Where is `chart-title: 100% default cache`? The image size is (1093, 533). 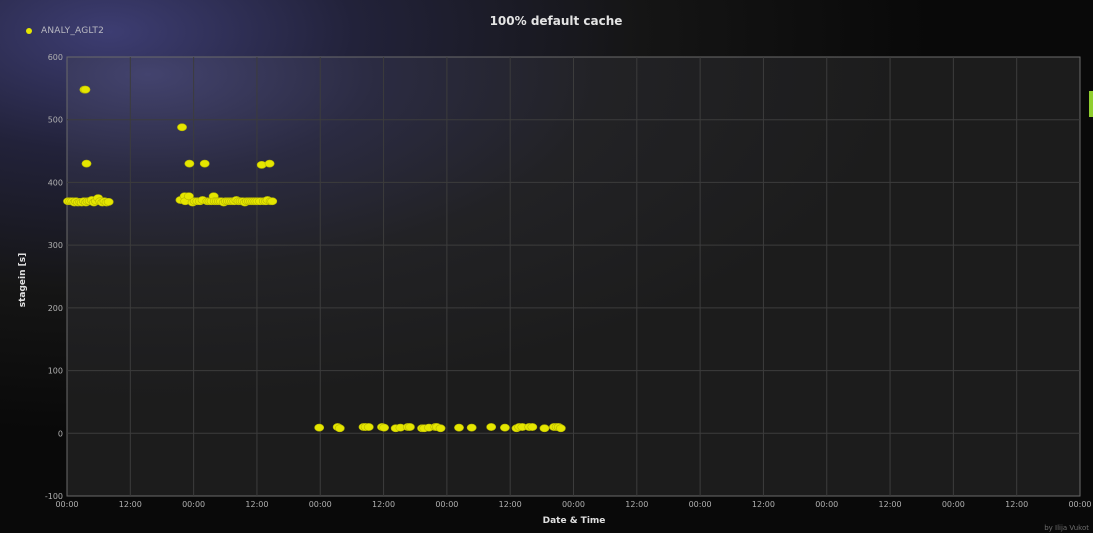 chart-title: 100% default cache is located at coordinates (556, 21).